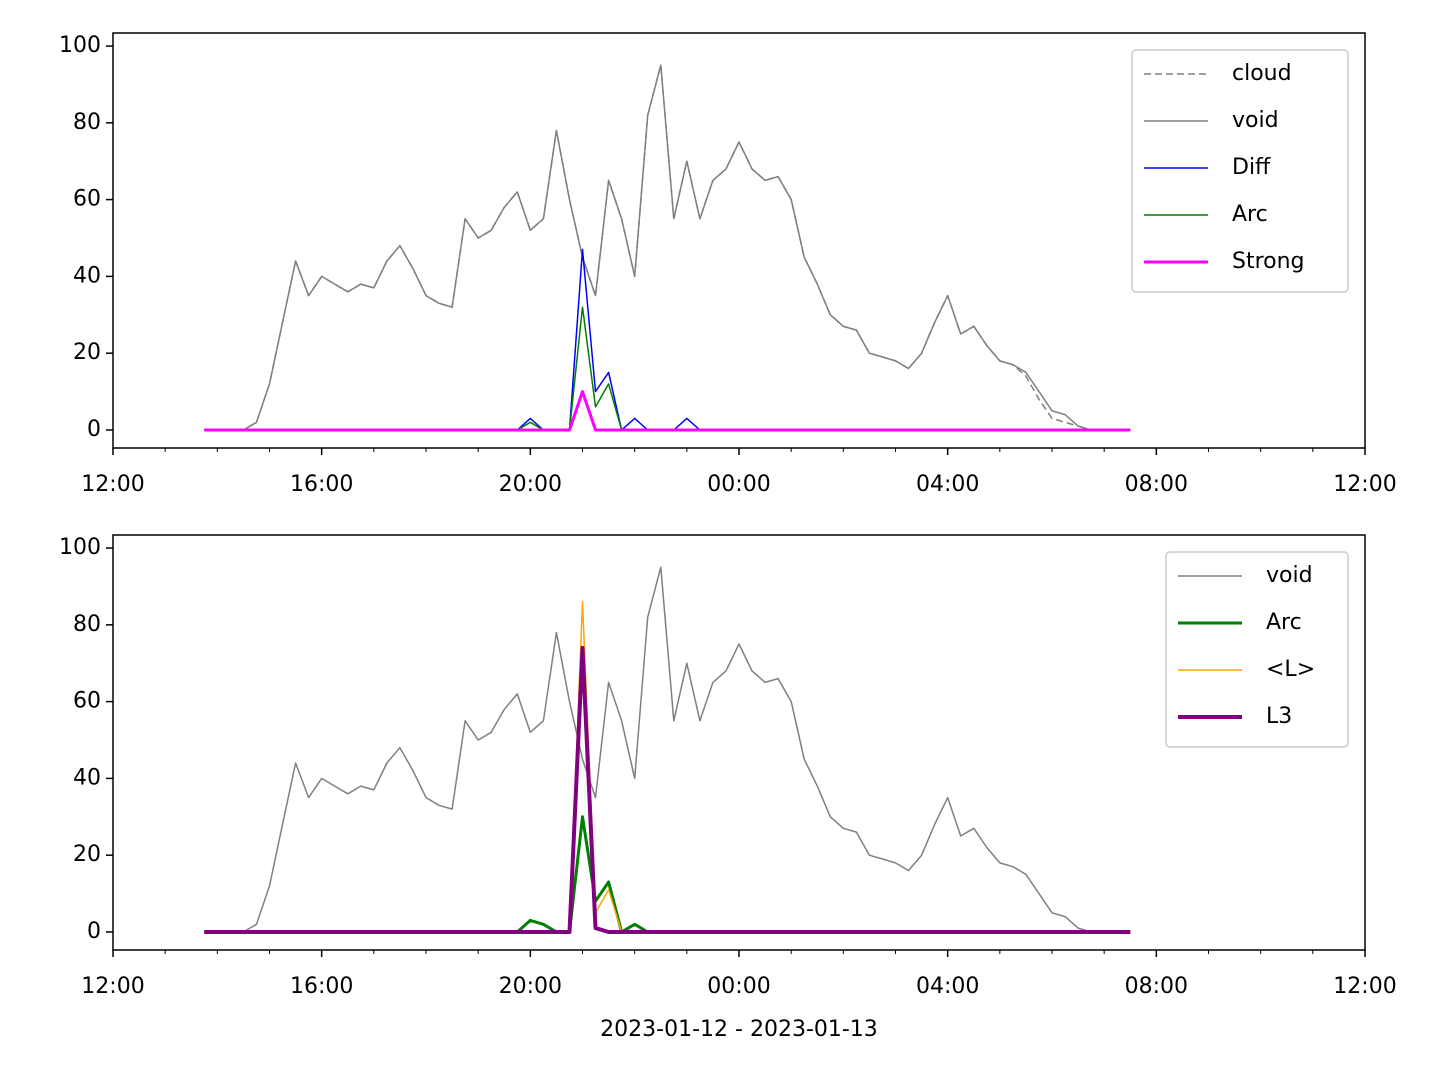  I want to click on x-axis-label: 2023-01-12 - 2023-01-13, so click(739, 1029).